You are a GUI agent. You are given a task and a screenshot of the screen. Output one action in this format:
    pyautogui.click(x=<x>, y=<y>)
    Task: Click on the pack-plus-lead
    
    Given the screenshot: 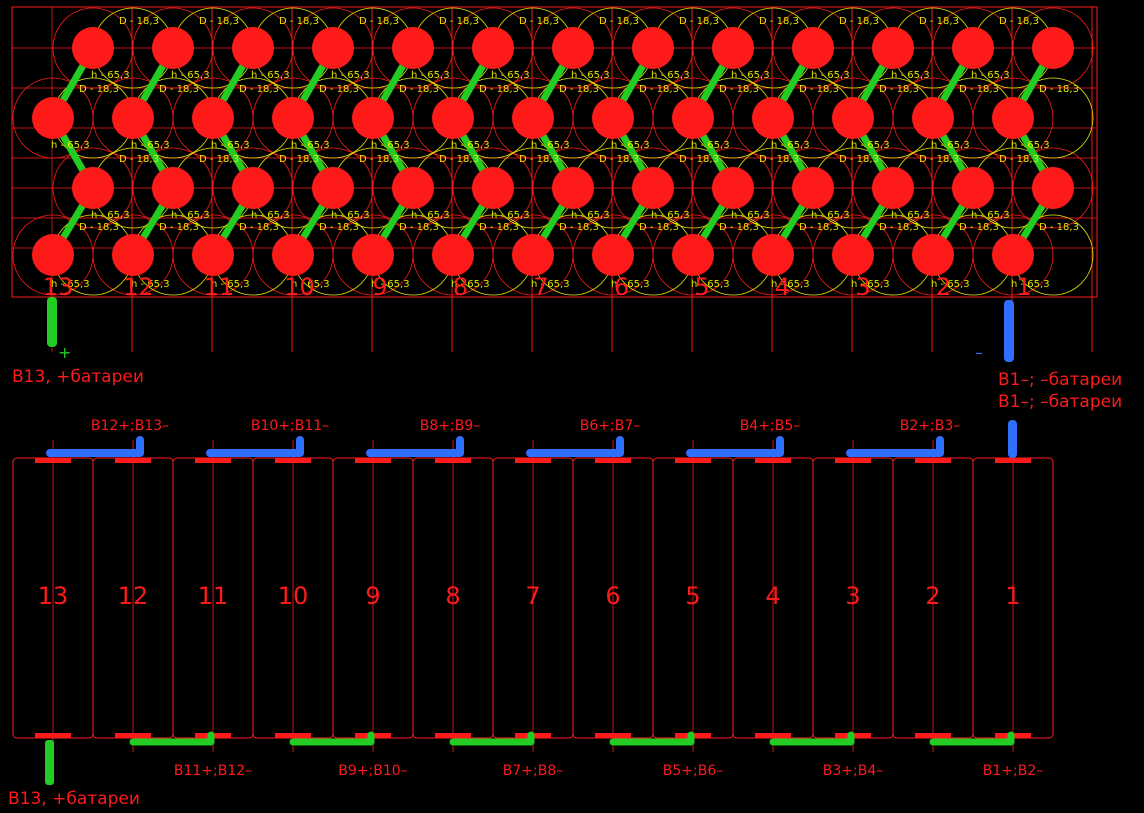 What is the action you would take?
    pyautogui.click(x=52, y=322)
    